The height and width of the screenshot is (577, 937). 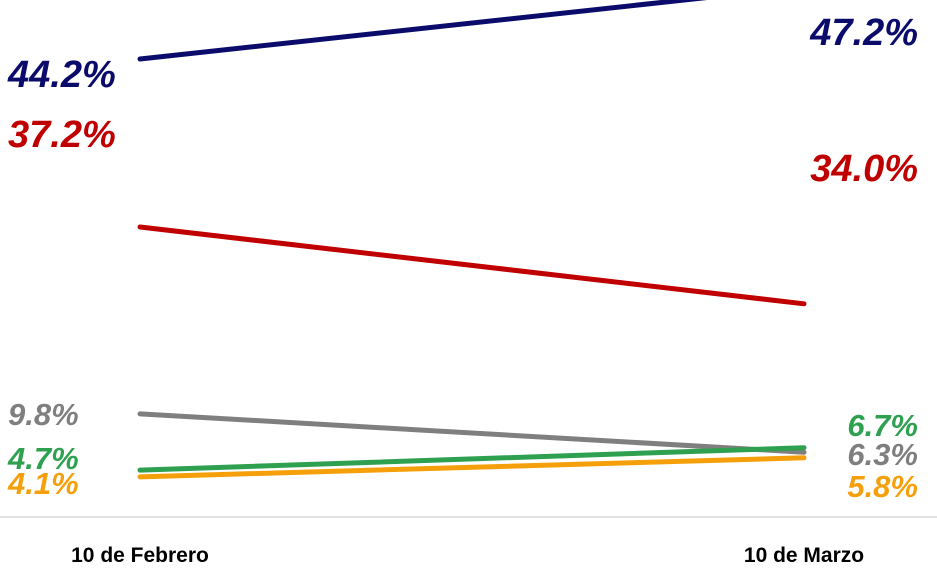 I want to click on data-label: 34.0%, so click(x=864, y=169).